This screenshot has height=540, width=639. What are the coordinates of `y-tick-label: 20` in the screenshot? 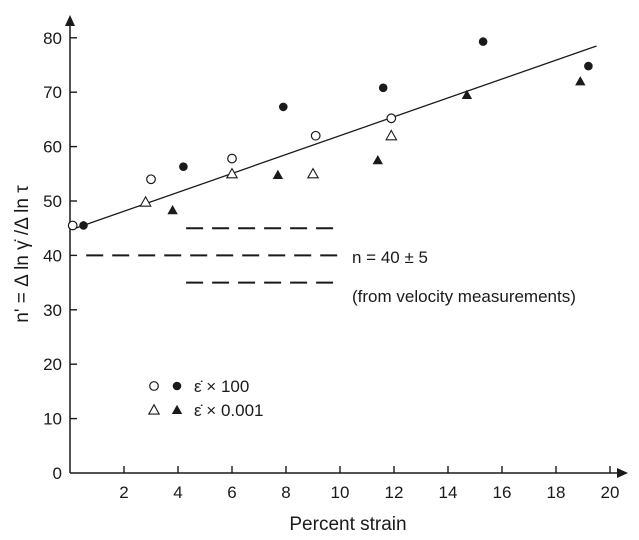 It's located at (52, 364).